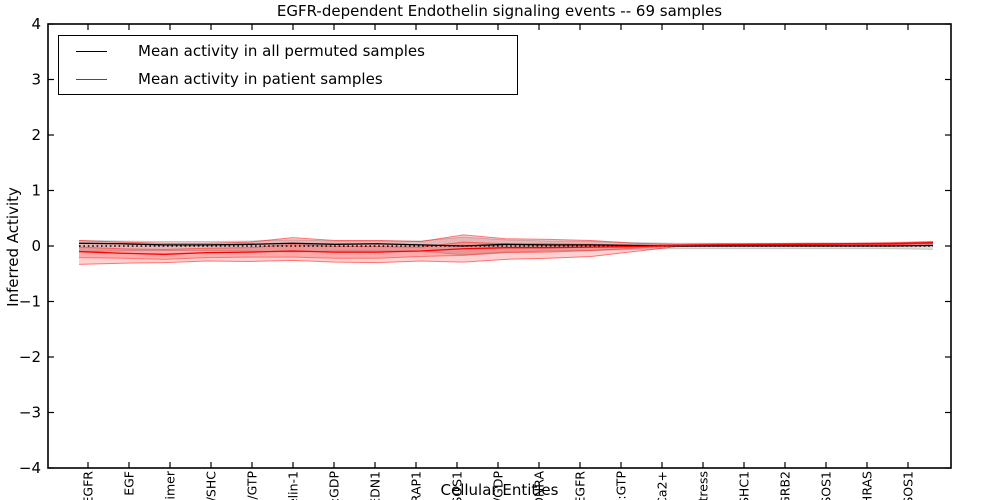 Image resolution: width=1000 pixels, height=500 pixels. What do you see at coordinates (170, 485) in the screenshot?
I see `x-tick-label: EGF/EGFR dimer` at bounding box center [170, 485].